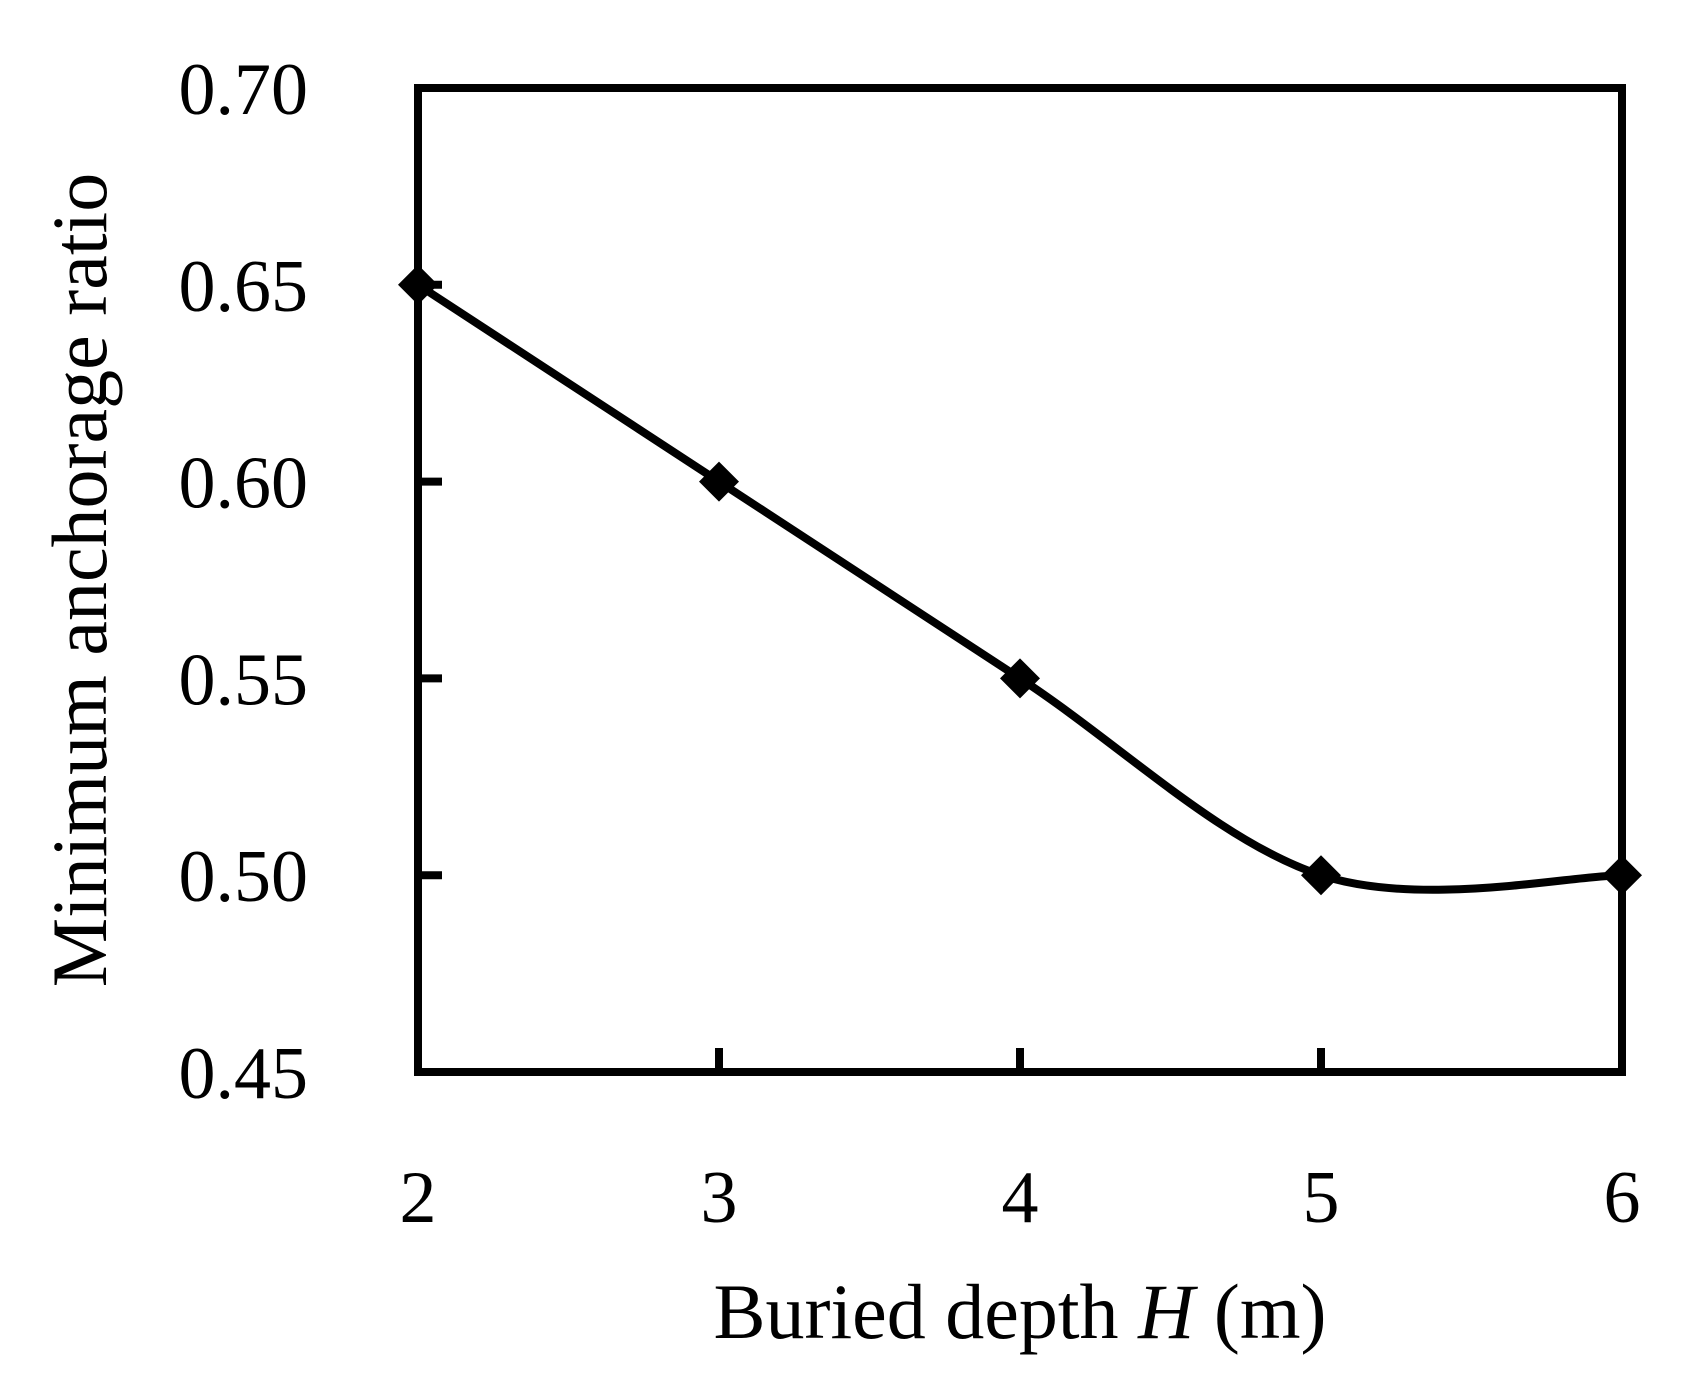  What do you see at coordinates (1622, 1198) in the screenshot?
I see `x-tick-label: 6` at bounding box center [1622, 1198].